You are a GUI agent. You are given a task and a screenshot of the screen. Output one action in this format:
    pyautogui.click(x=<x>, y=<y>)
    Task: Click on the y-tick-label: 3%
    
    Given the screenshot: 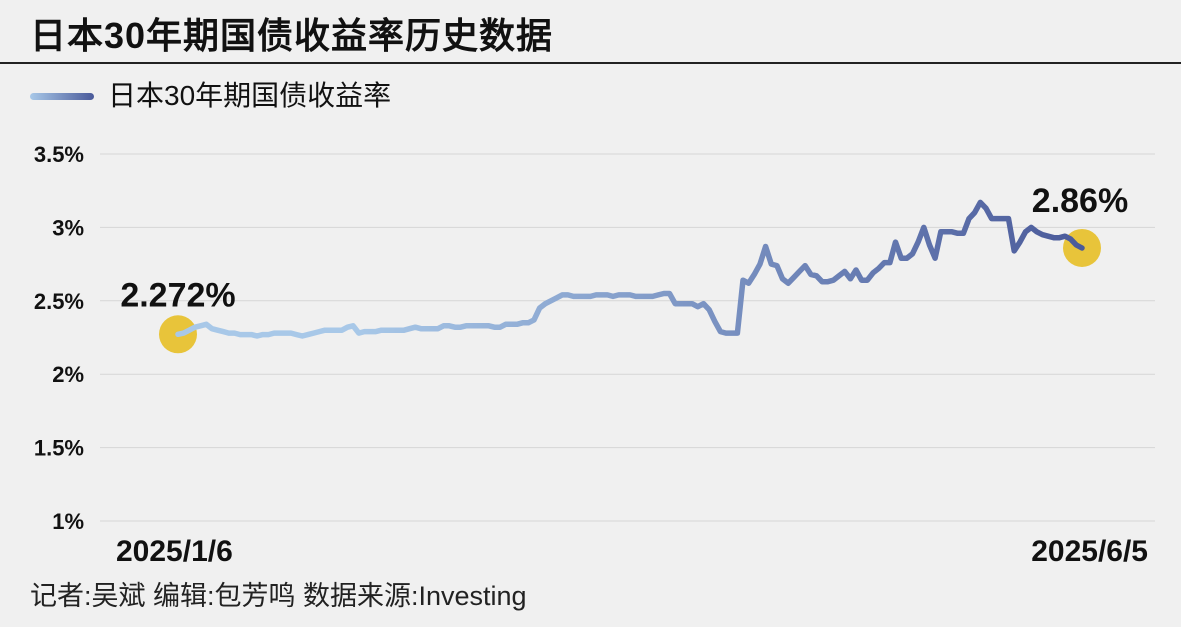 What is the action you would take?
    pyautogui.click(x=68, y=227)
    